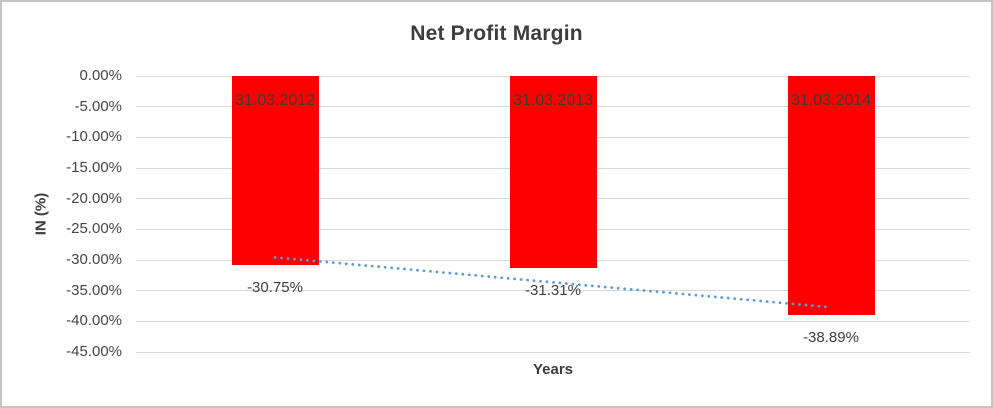 This screenshot has width=993, height=408. Describe the element at coordinates (275, 170) in the screenshot. I see `bar-31.03.2012: 31.03.2012` at that location.